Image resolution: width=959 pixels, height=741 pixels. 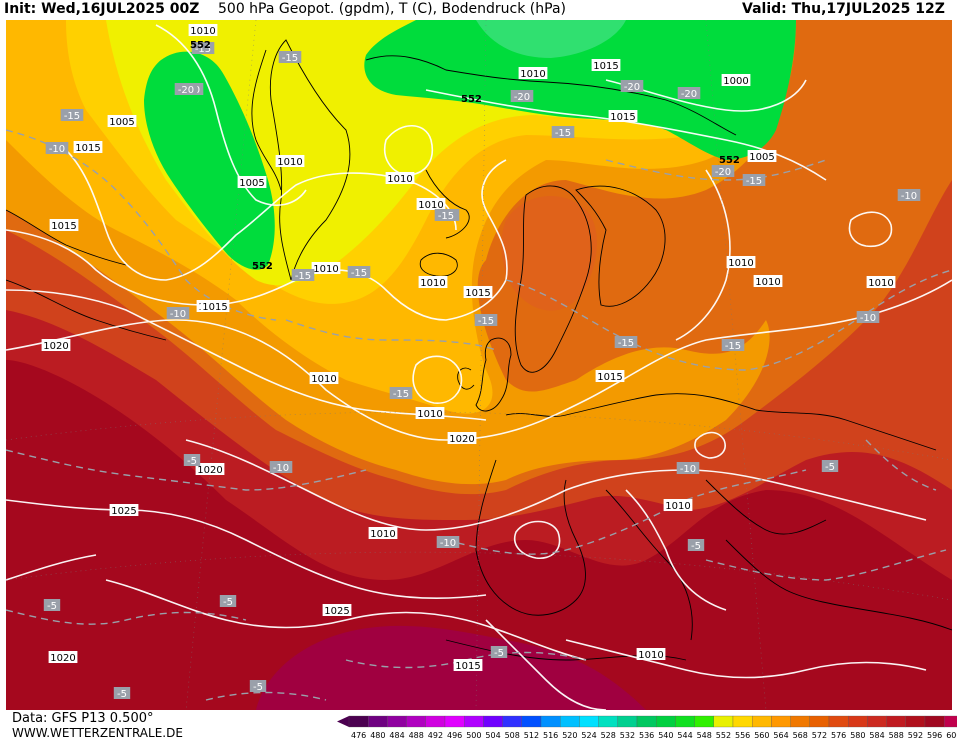 What do you see at coordinates (735, 81) in the screenshot?
I see `isobar-label-text: 1000` at bounding box center [735, 81].